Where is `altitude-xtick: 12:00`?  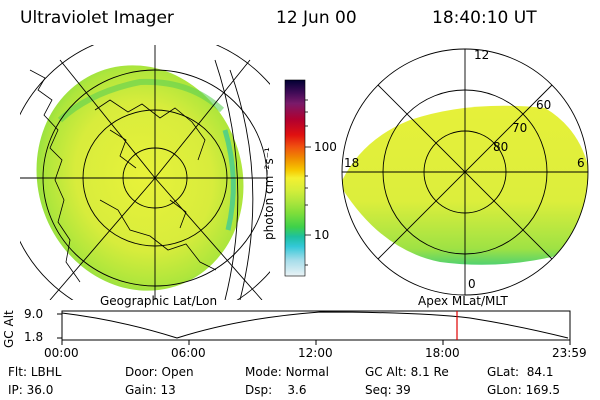
altitude-xtick: 12:00 is located at coordinates (315, 353).